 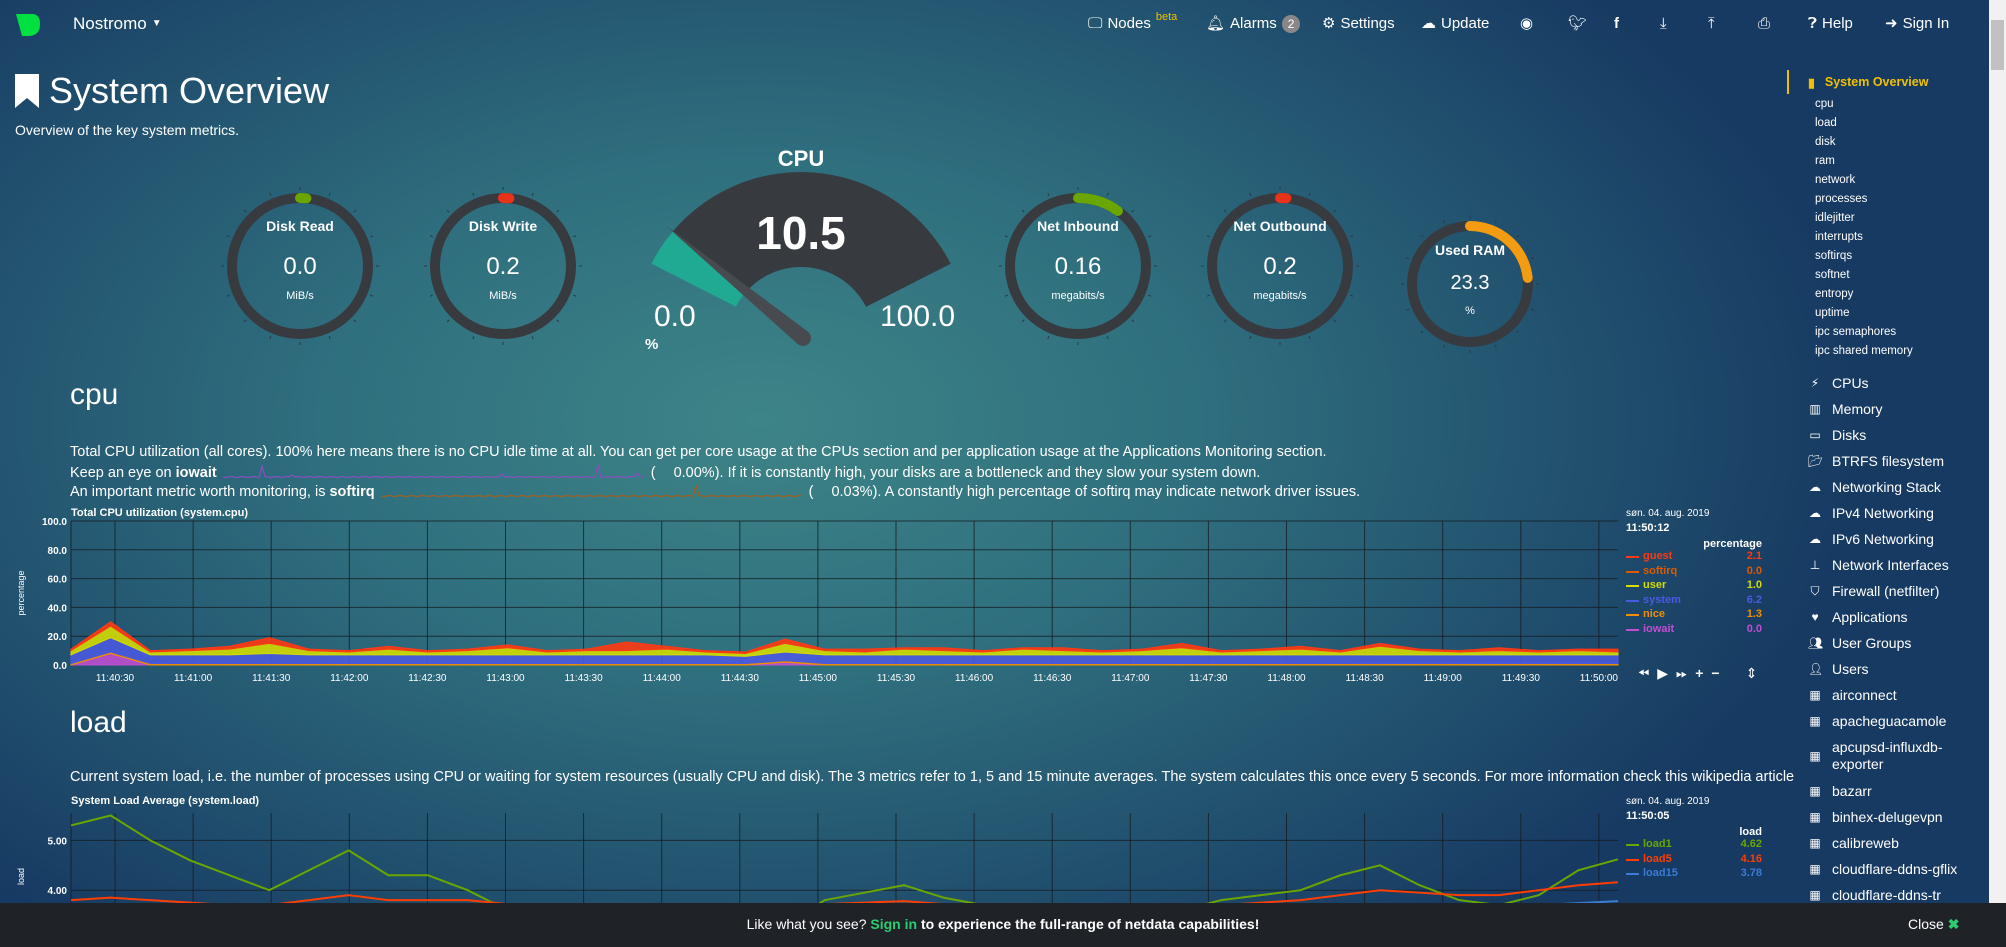 I want to click on sidebar-subitem: interrupts, so click(x=1839, y=237).